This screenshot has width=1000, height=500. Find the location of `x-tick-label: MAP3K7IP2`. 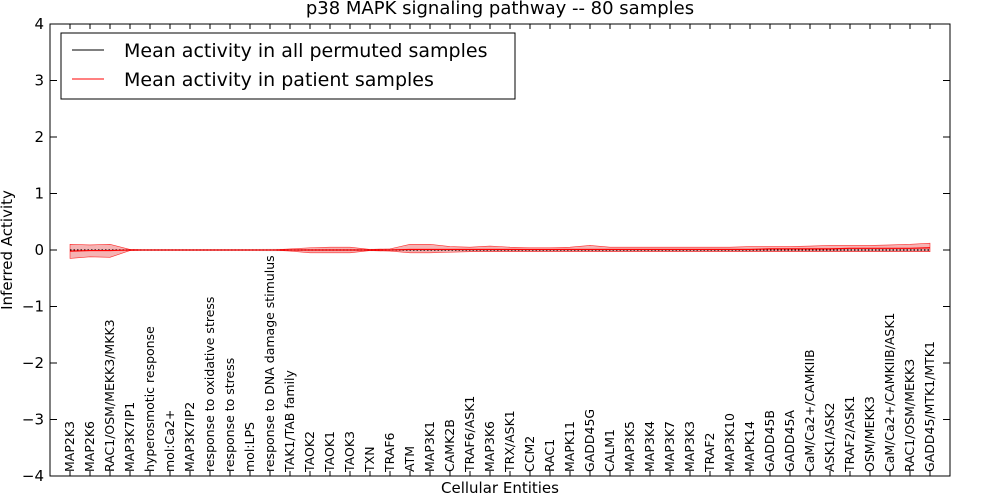

x-tick-label: MAP3K7IP2 is located at coordinates (189, 437).